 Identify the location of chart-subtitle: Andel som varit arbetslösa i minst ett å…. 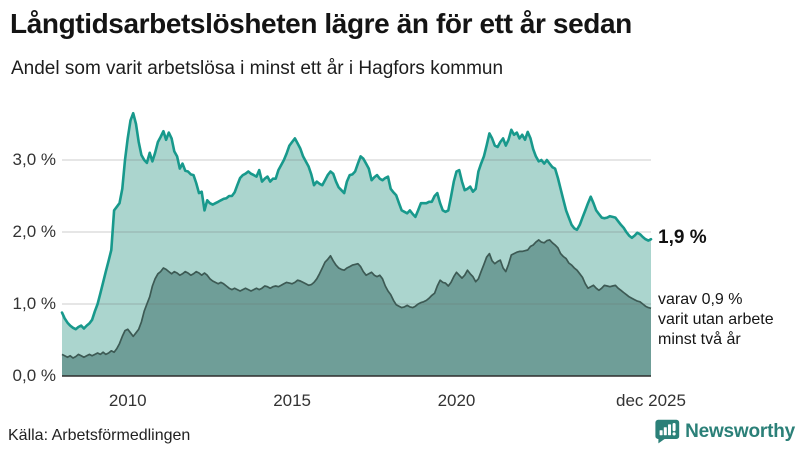
(257, 68).